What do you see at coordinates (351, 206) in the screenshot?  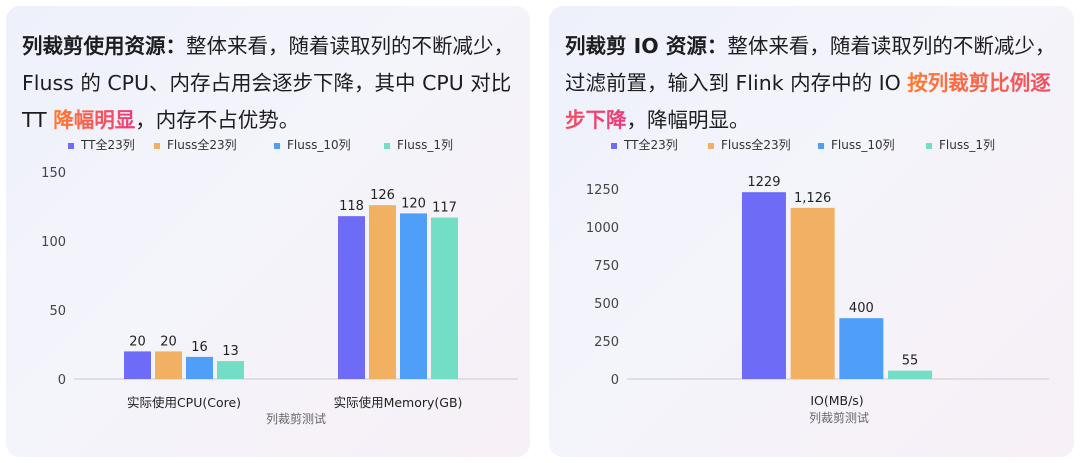 I see `data-label: 118` at bounding box center [351, 206].